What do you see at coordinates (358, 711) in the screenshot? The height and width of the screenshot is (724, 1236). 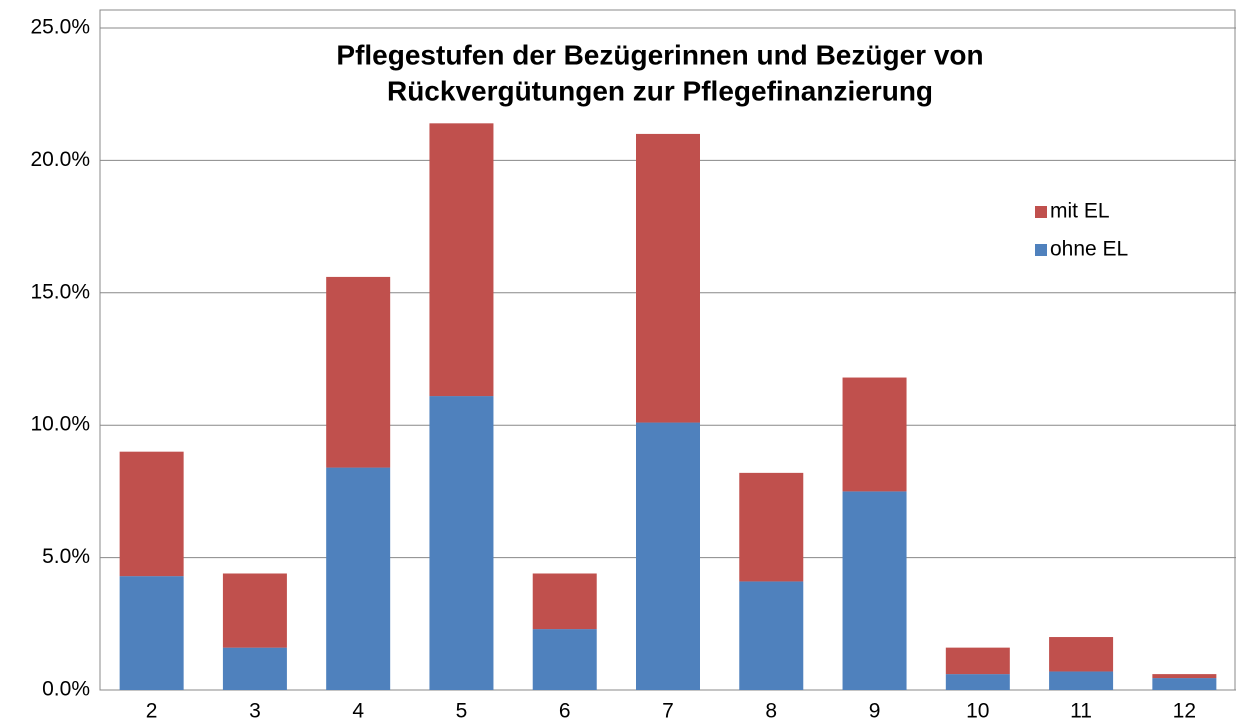 I see `x-tick-label: 4` at bounding box center [358, 711].